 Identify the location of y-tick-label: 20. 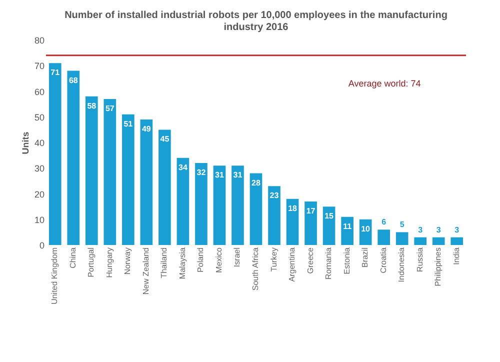
(39, 194).